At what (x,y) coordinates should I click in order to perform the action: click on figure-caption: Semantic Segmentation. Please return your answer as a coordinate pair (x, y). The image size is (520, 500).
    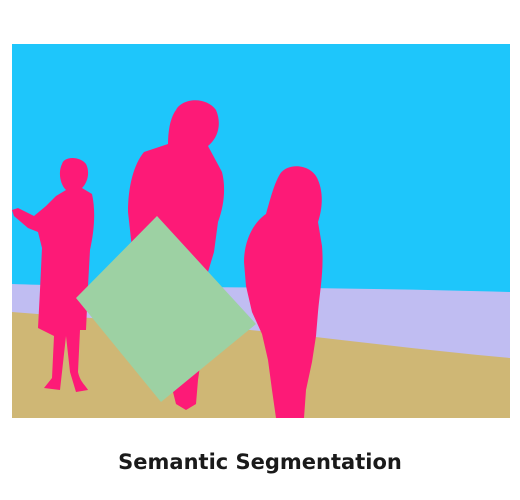
    Looking at the image, I should click on (260, 462).